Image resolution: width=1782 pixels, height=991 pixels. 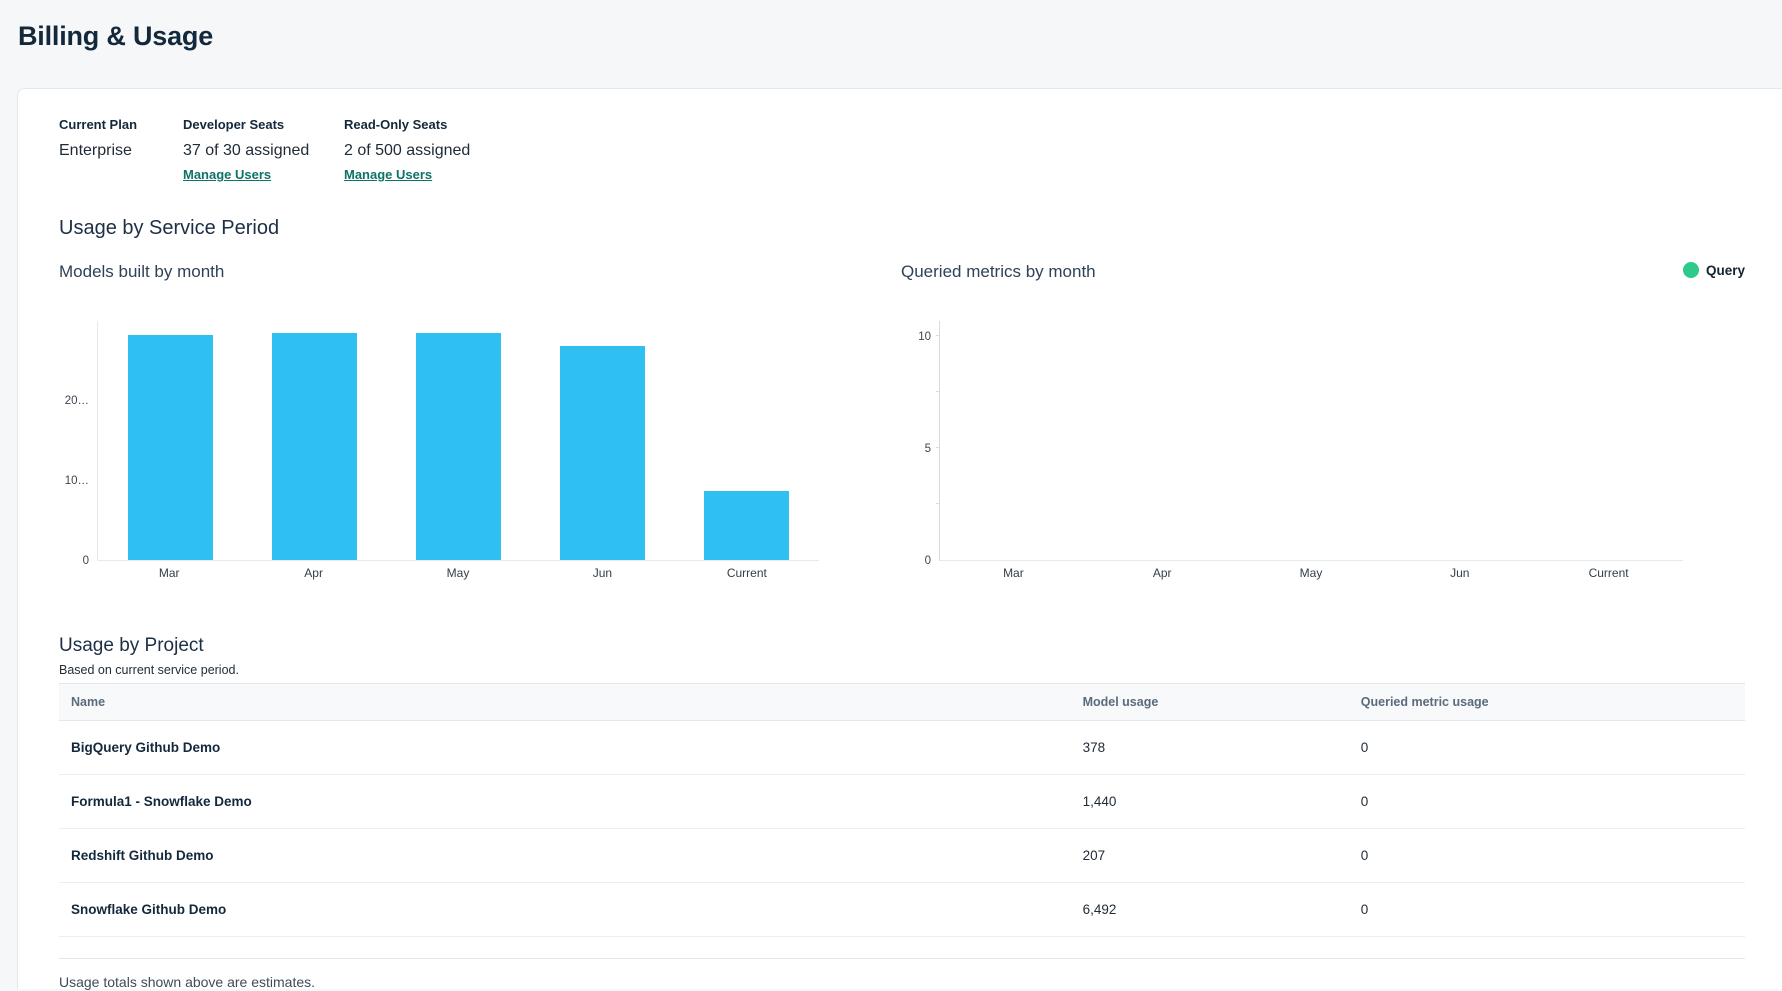 I want to click on model-usage-cell: 1,440, so click(x=1210, y=802).